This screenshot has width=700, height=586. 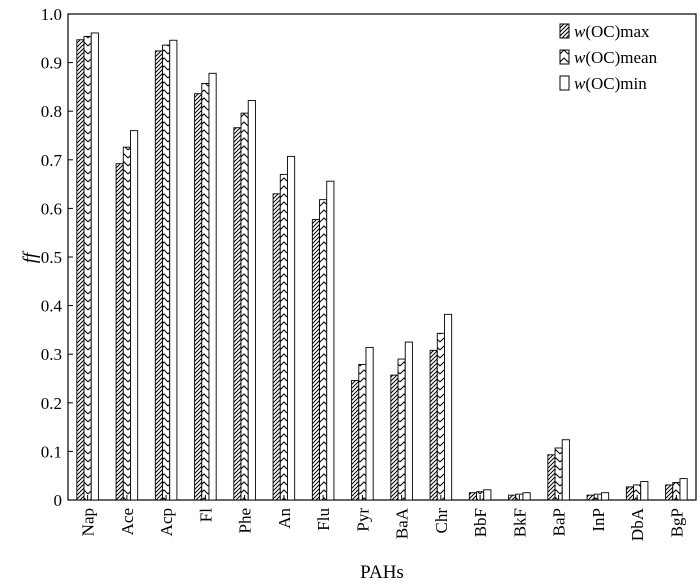 What do you see at coordinates (598, 520) in the screenshot?
I see `x-tick-label: InP` at bounding box center [598, 520].